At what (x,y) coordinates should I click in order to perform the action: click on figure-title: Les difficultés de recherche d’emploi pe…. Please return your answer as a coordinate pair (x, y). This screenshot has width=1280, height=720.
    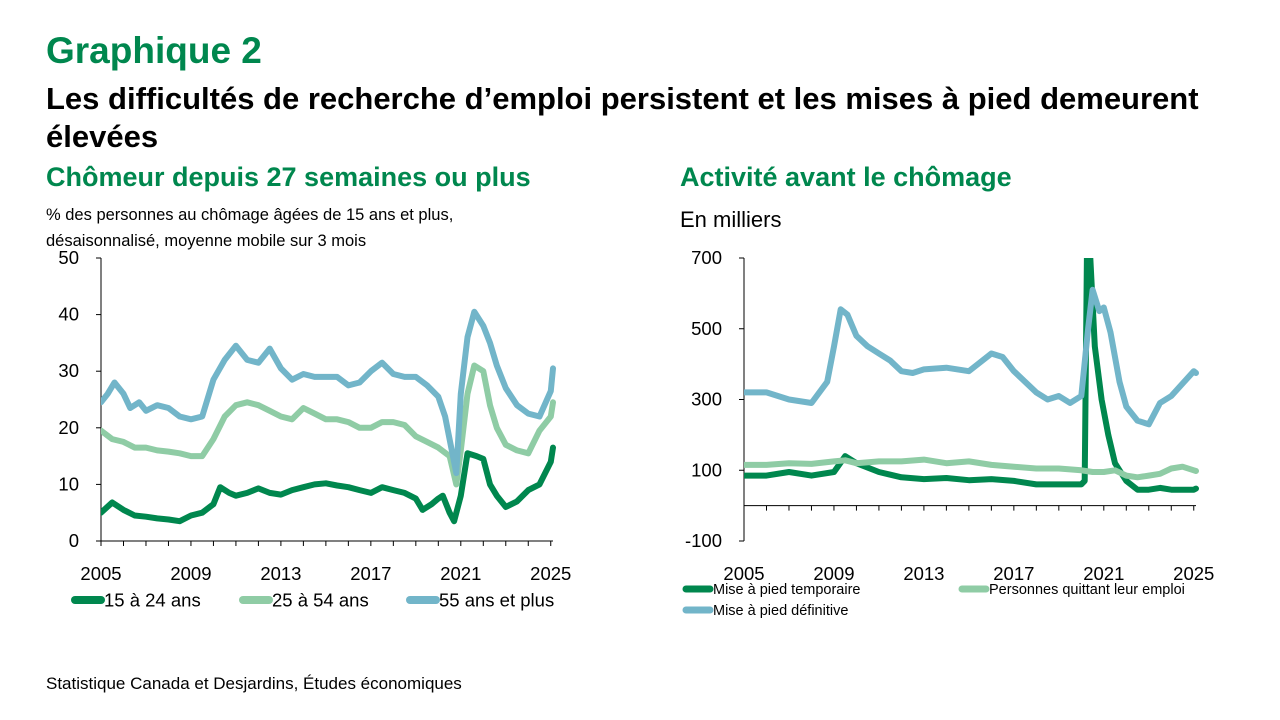
    Looking at the image, I should click on (622, 117).